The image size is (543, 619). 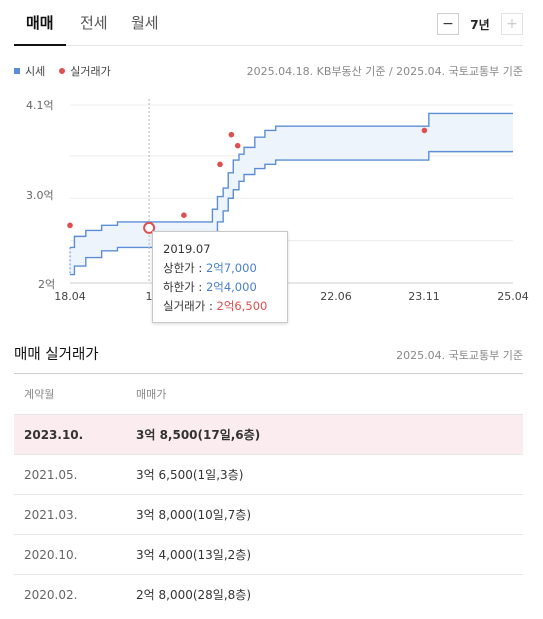 I want to click on table-row: 2020.02. 2억 8,000(28일,8층), so click(x=268, y=594).